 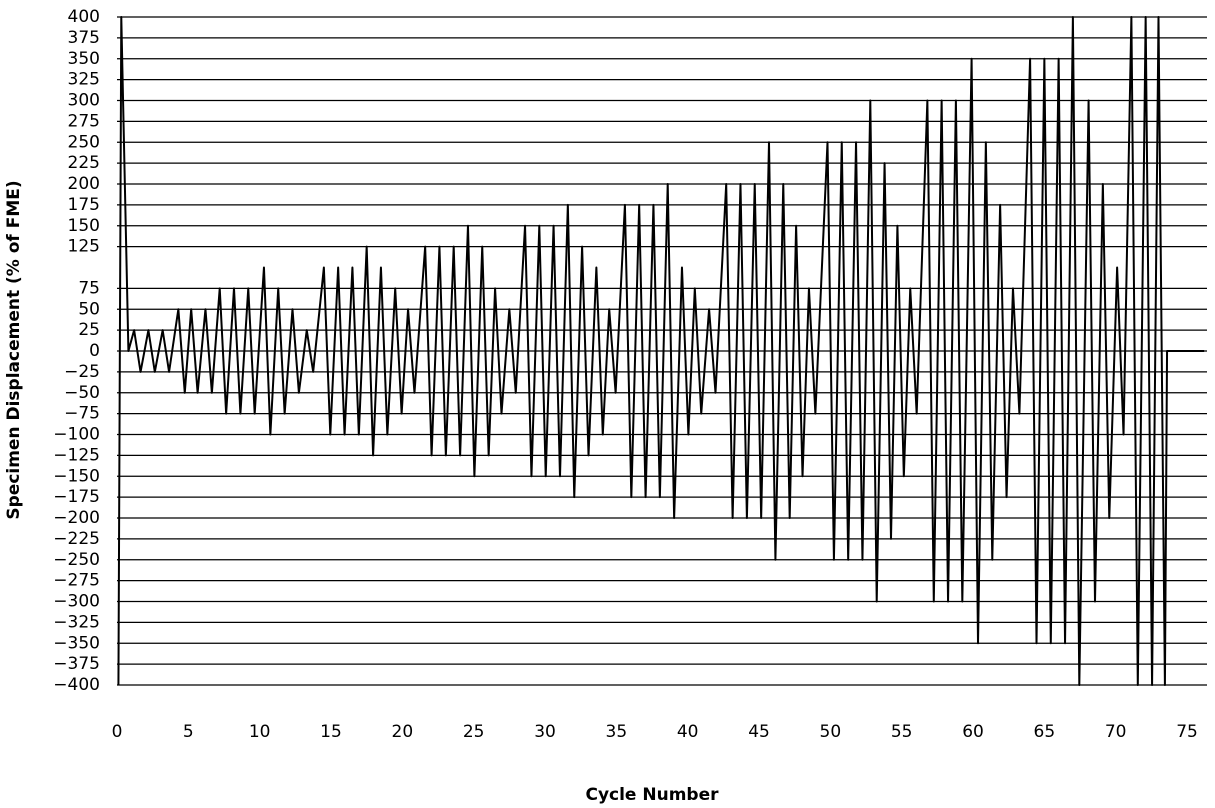 I want to click on y-tick-label: −175, so click(x=76, y=497).